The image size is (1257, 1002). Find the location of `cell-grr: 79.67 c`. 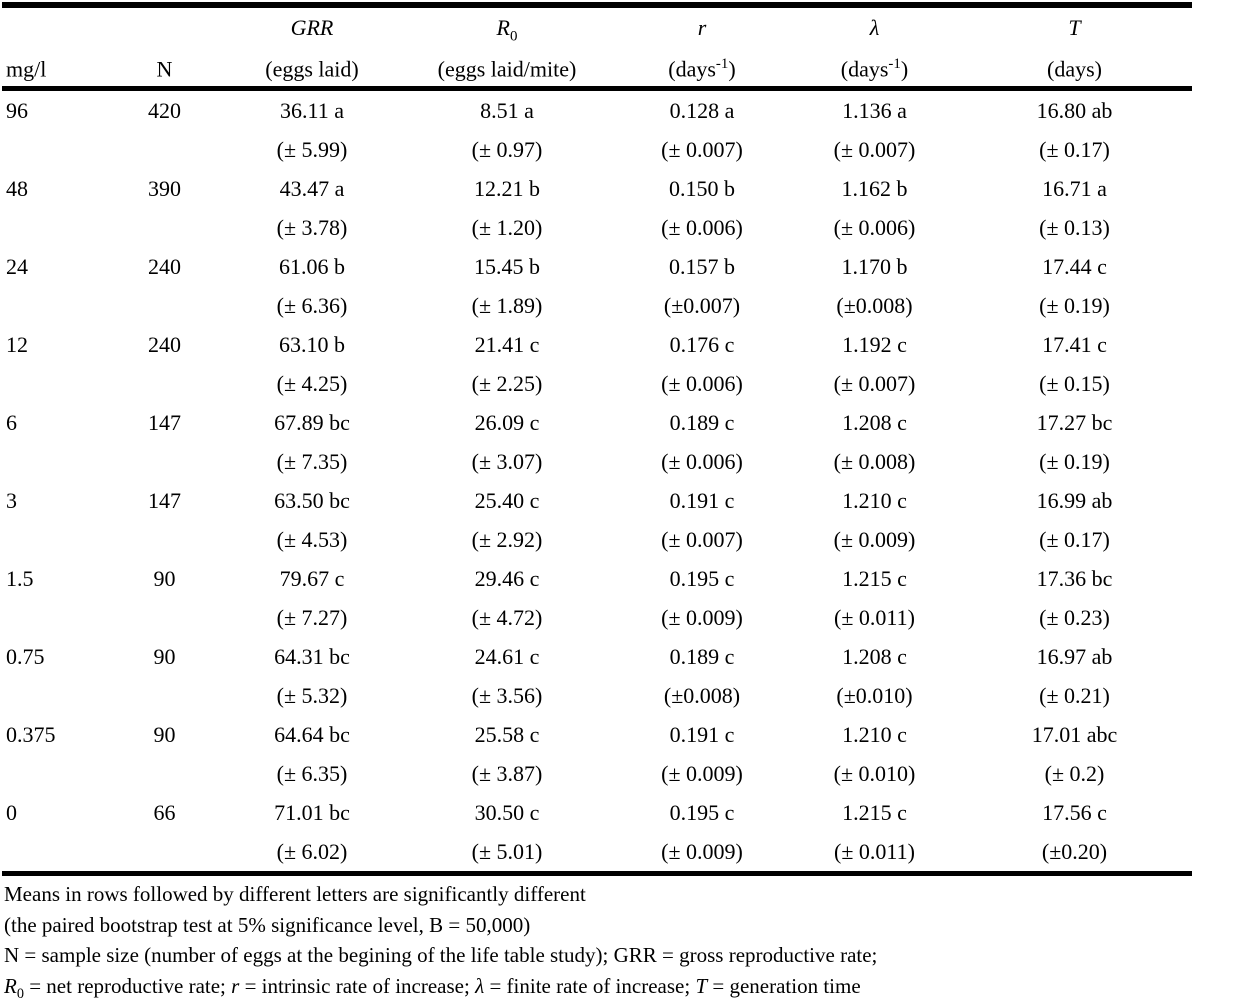

cell-grr: 79.67 c is located at coordinates (312, 578).